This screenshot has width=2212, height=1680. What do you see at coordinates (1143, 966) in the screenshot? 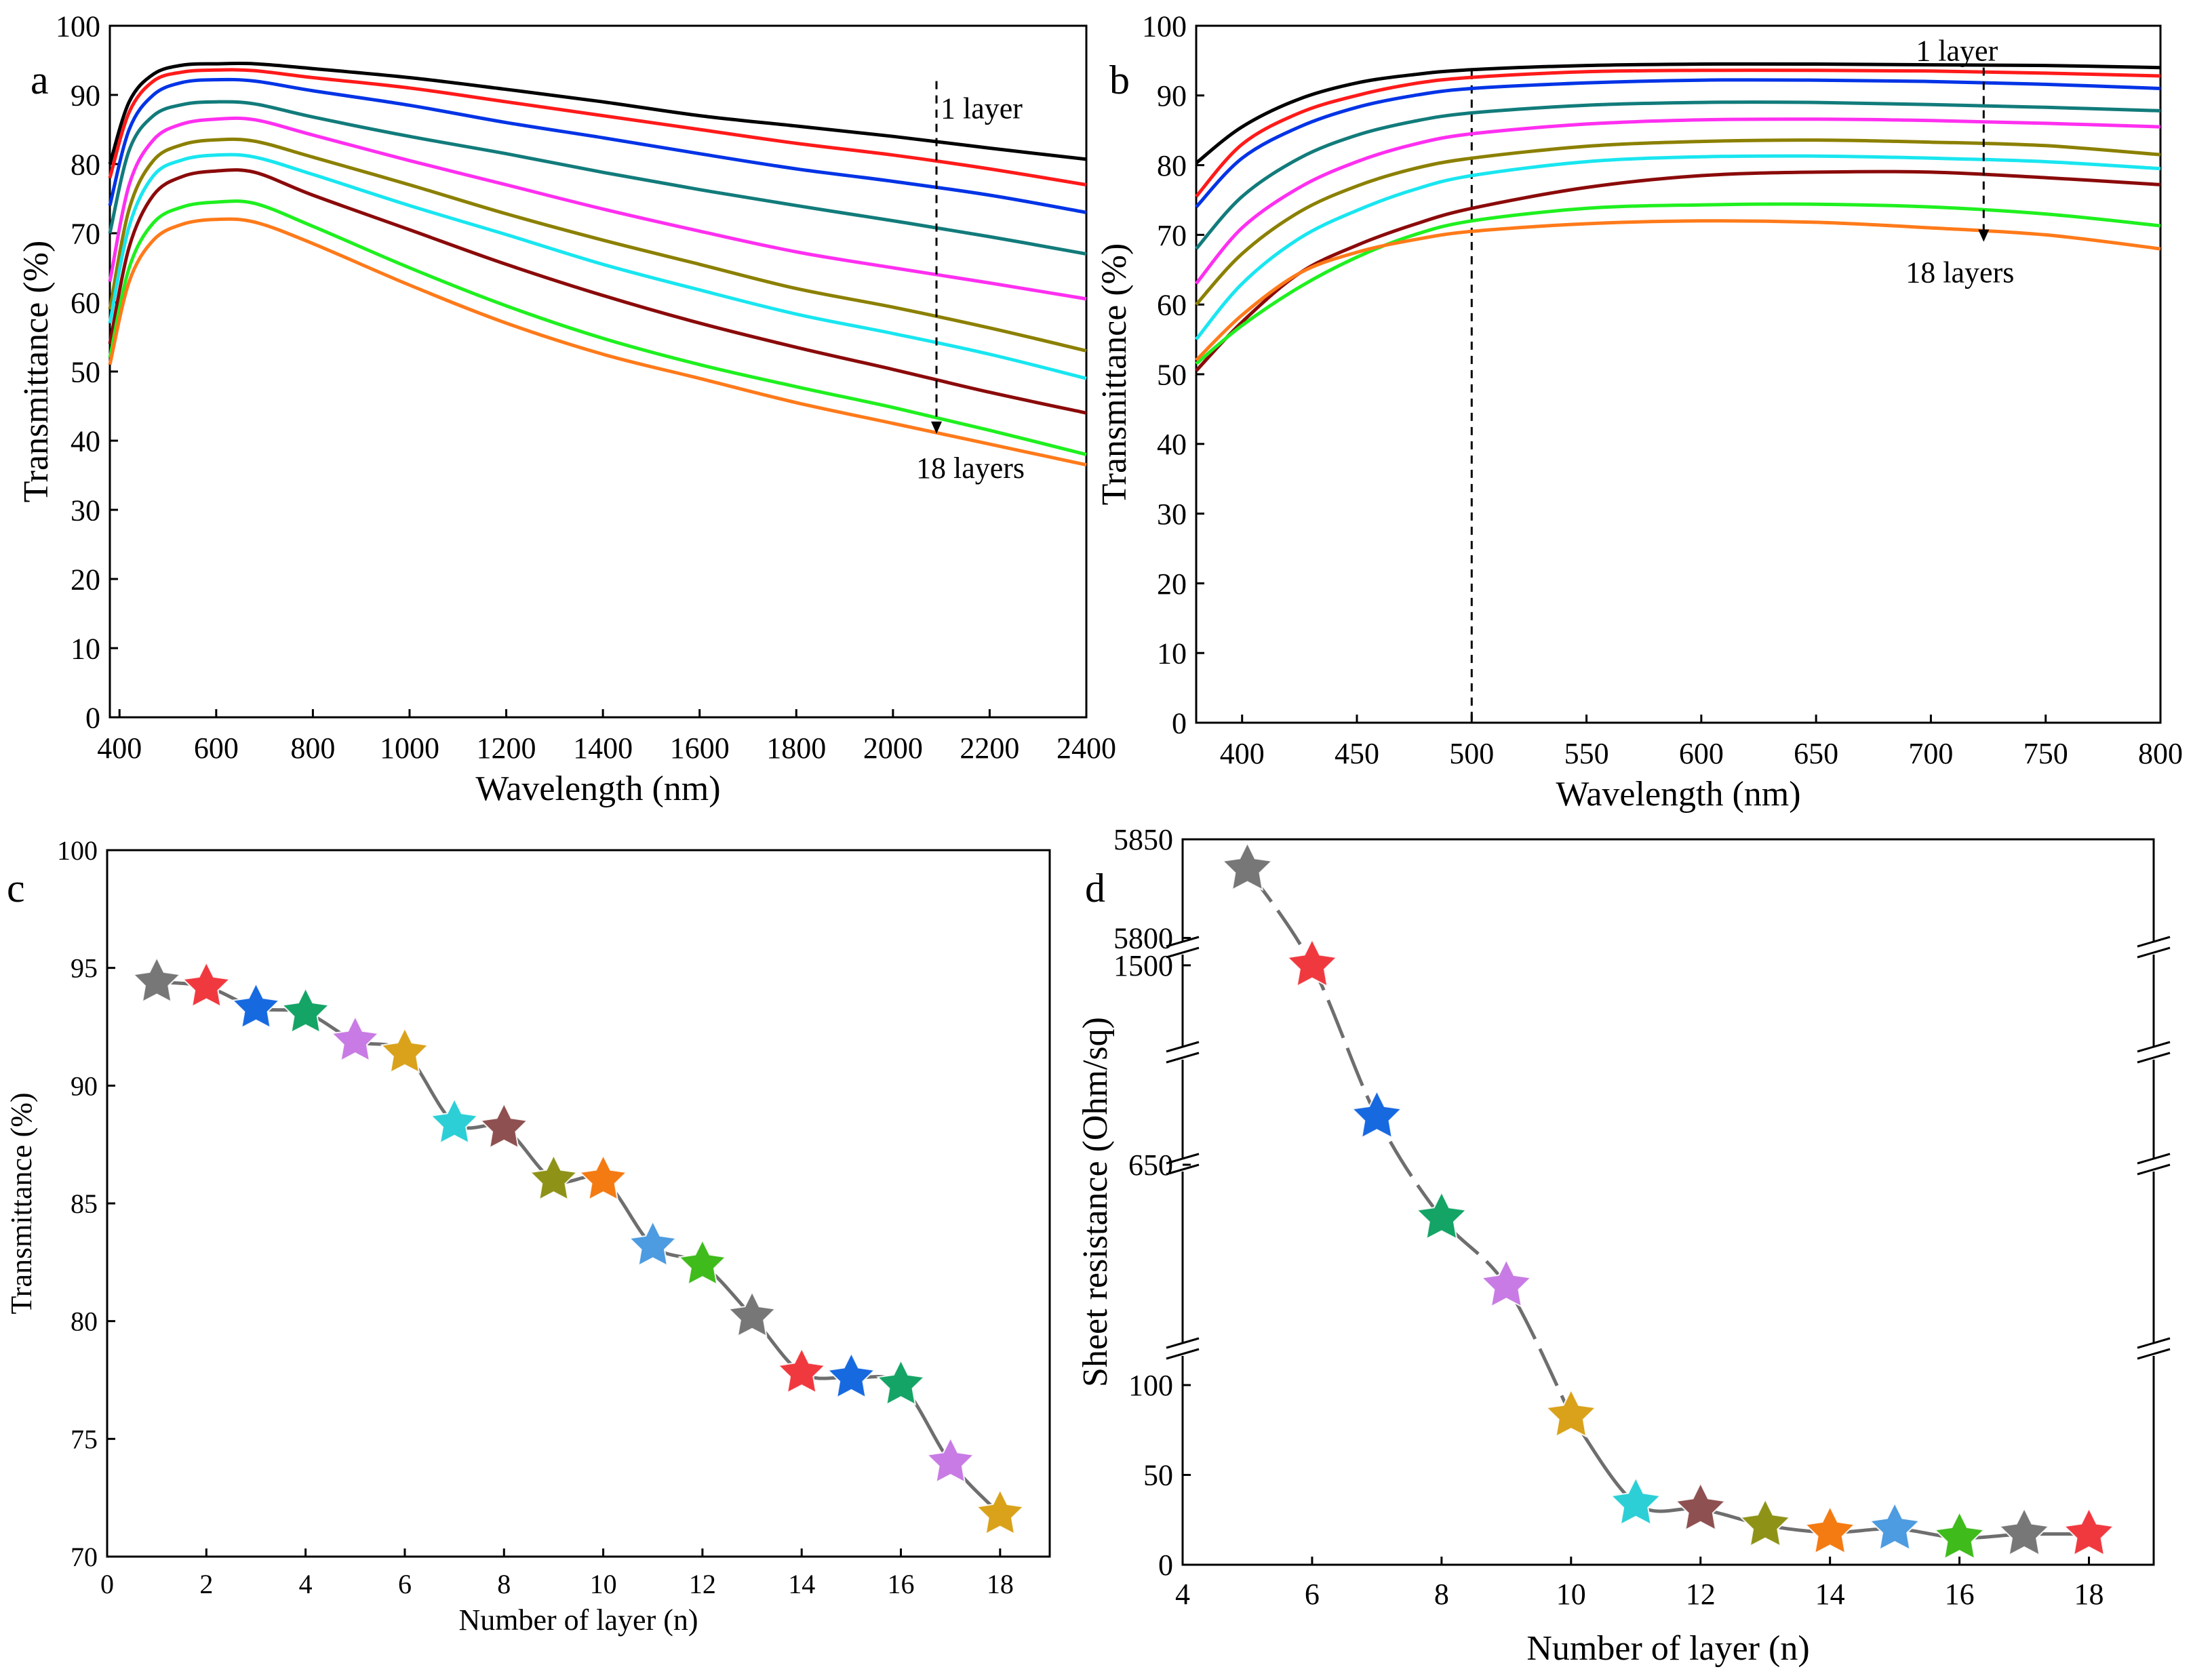
I see `y-tick-label: 1500` at bounding box center [1143, 966].